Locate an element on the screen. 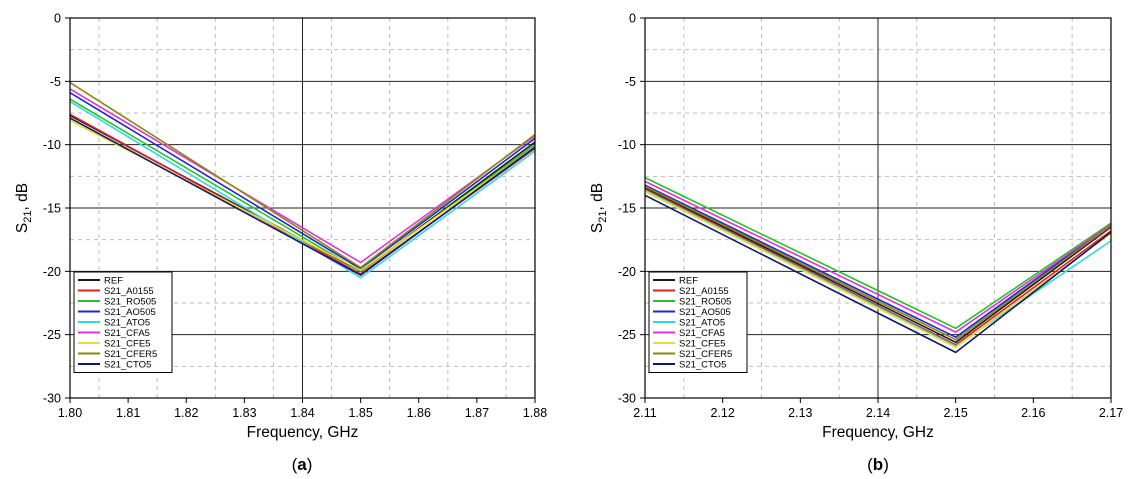  panel-b-x-tick-label: 2.12 is located at coordinates (722, 413).